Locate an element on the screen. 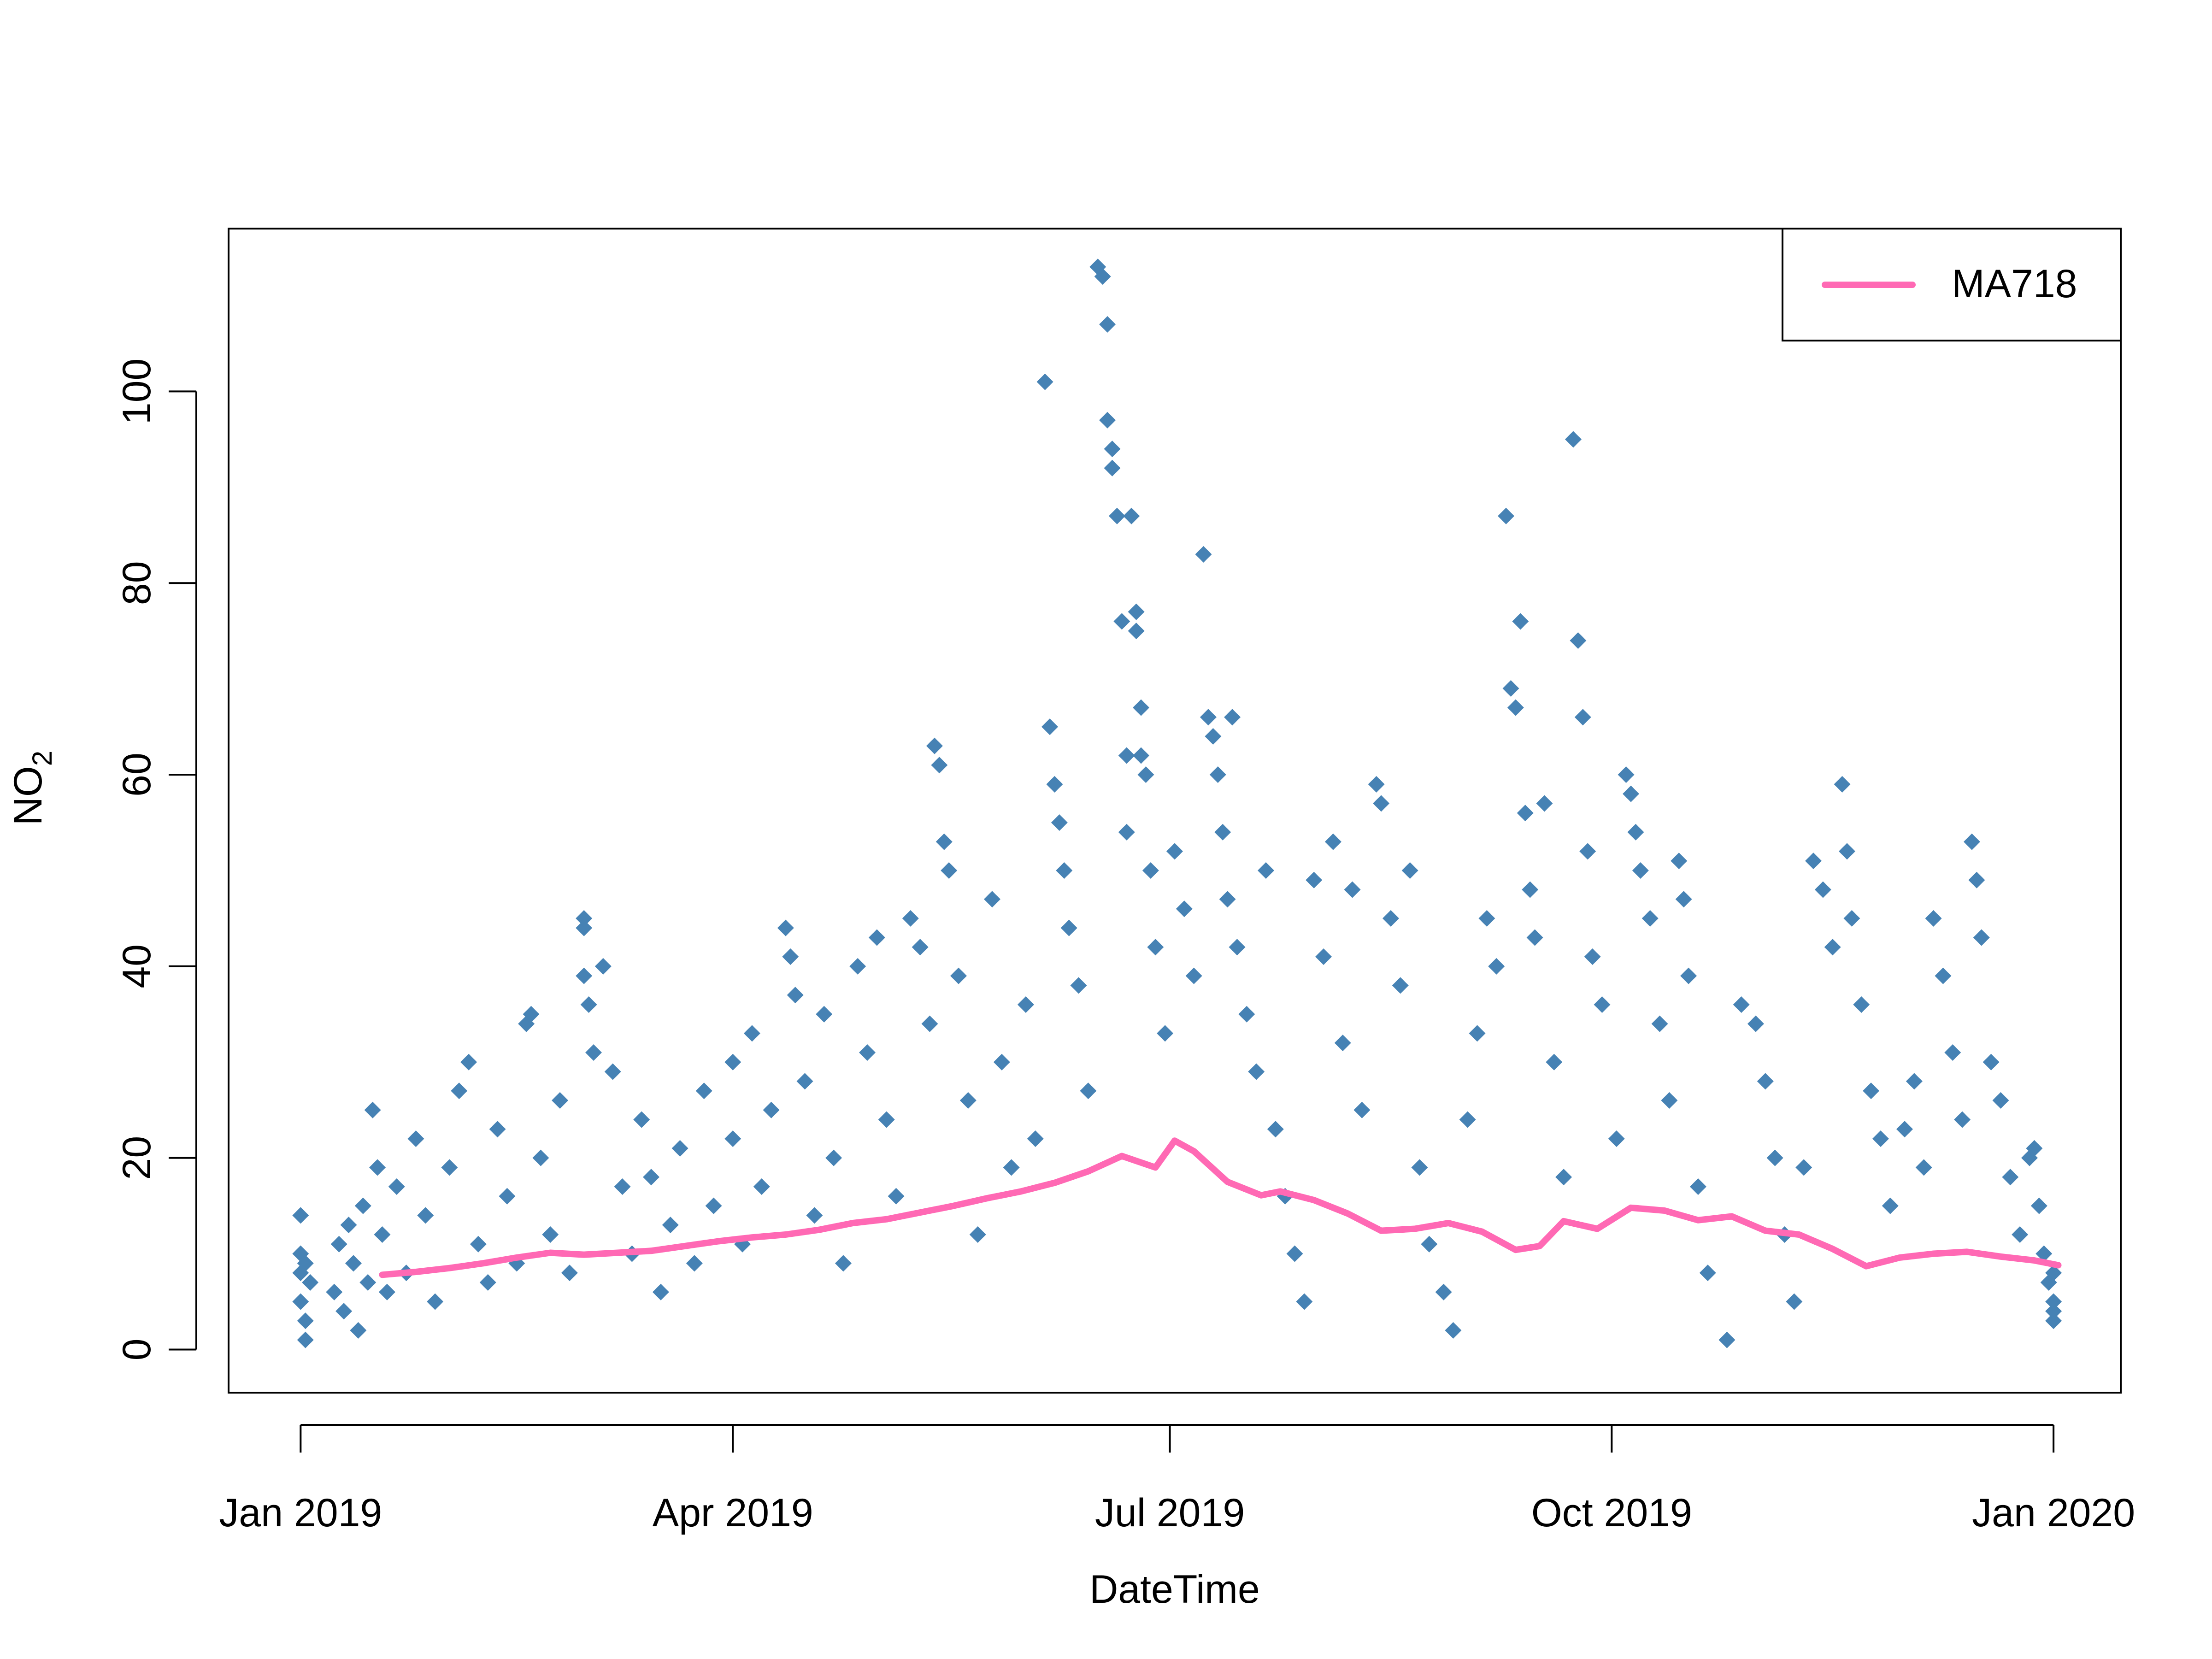 The height and width of the screenshot is (1659, 2212). y-tick-label: 60 is located at coordinates (137, 775).